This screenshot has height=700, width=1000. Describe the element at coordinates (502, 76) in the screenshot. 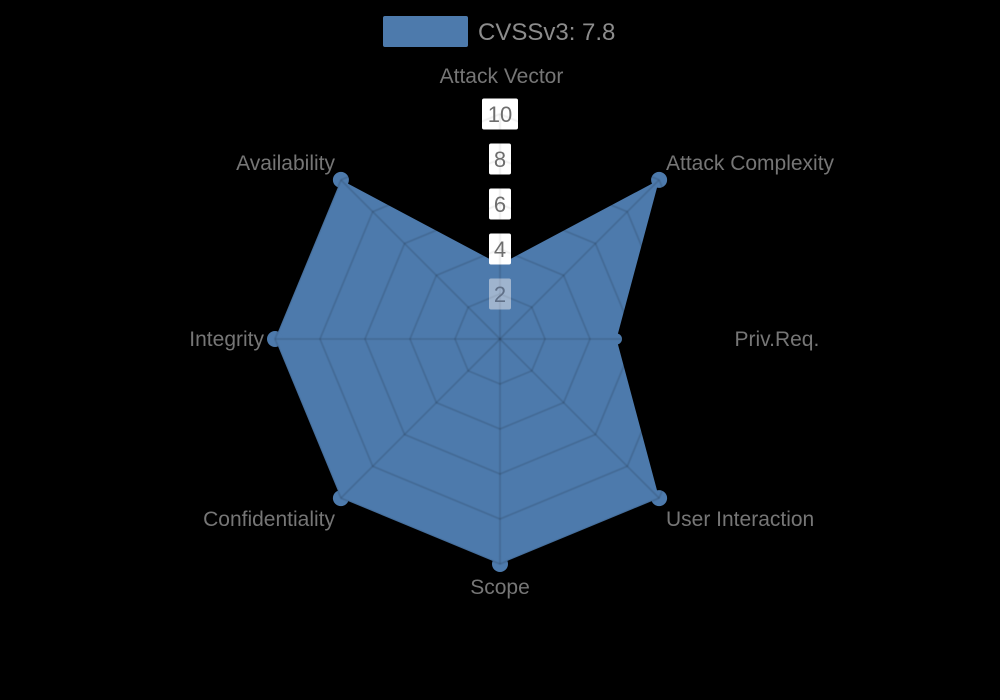

I see `svg-text: Attack Vector` at that location.